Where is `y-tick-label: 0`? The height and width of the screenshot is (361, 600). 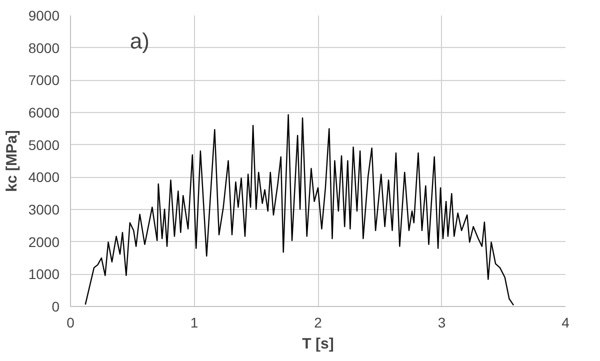
y-tick-label: 0 is located at coordinates (56, 306).